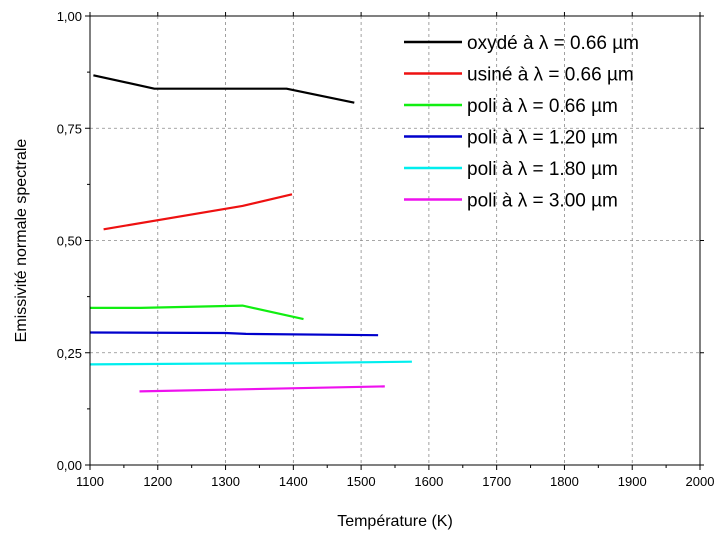  I want to click on x-tick-label: 1900, so click(632, 481).